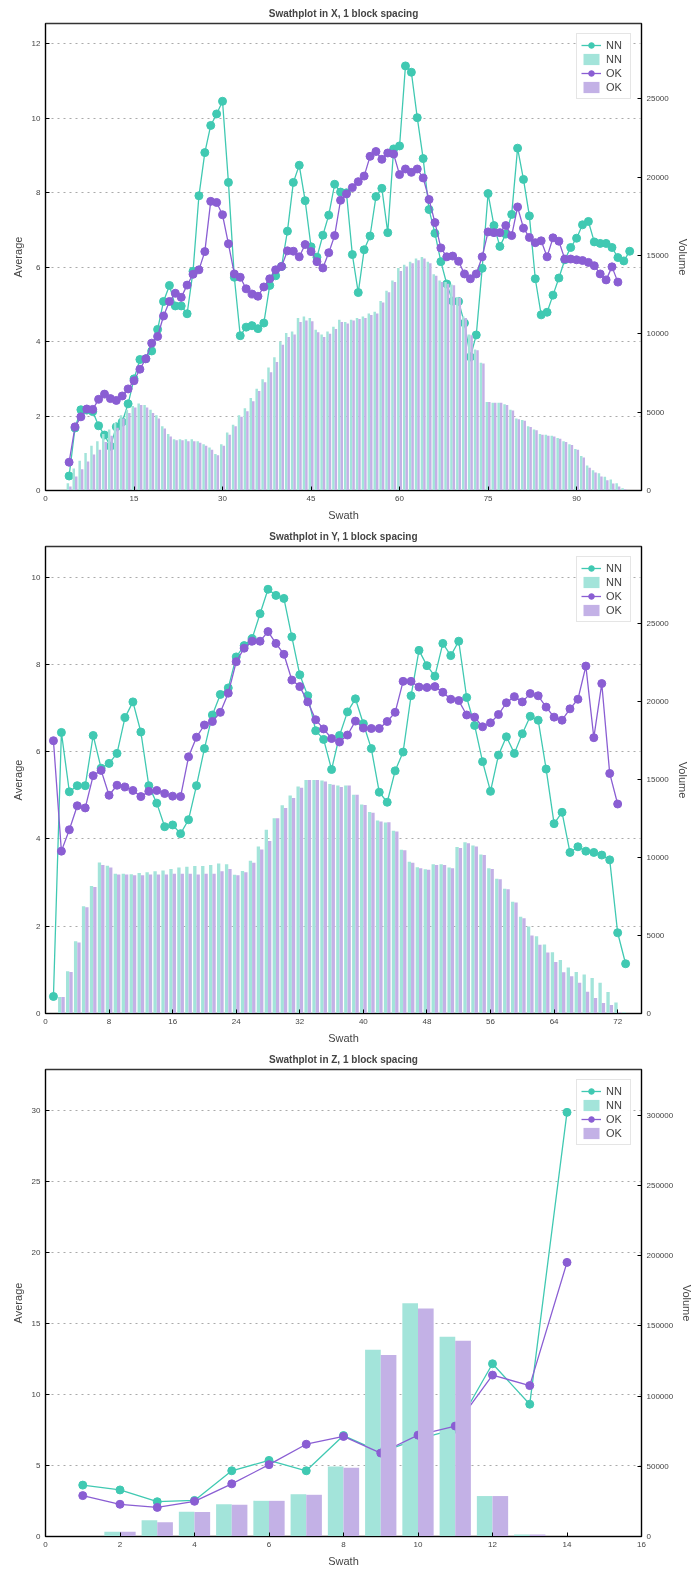  I want to click on y-tick-label: 15, so click(36, 1324).